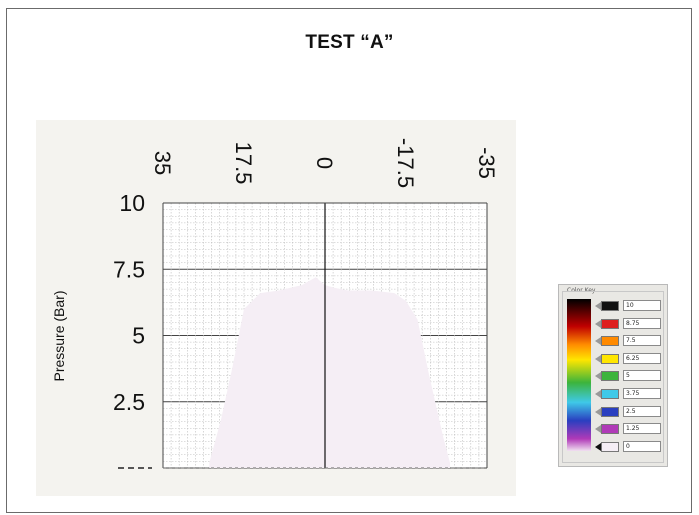 This screenshot has width=699, height=515. What do you see at coordinates (642, 376) in the screenshot?
I see `legend-value: 5` at bounding box center [642, 376].